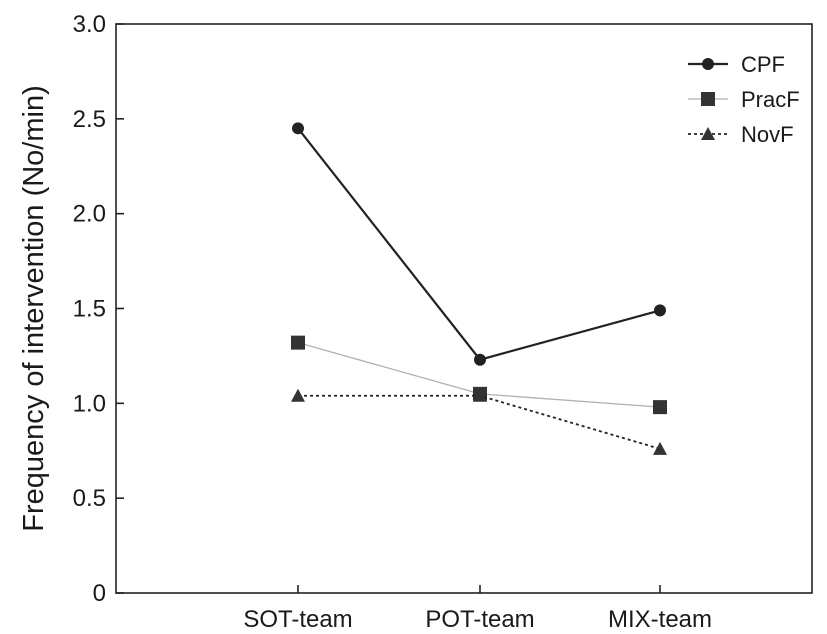  I want to click on legend-label-novf: NovF, so click(767, 134).